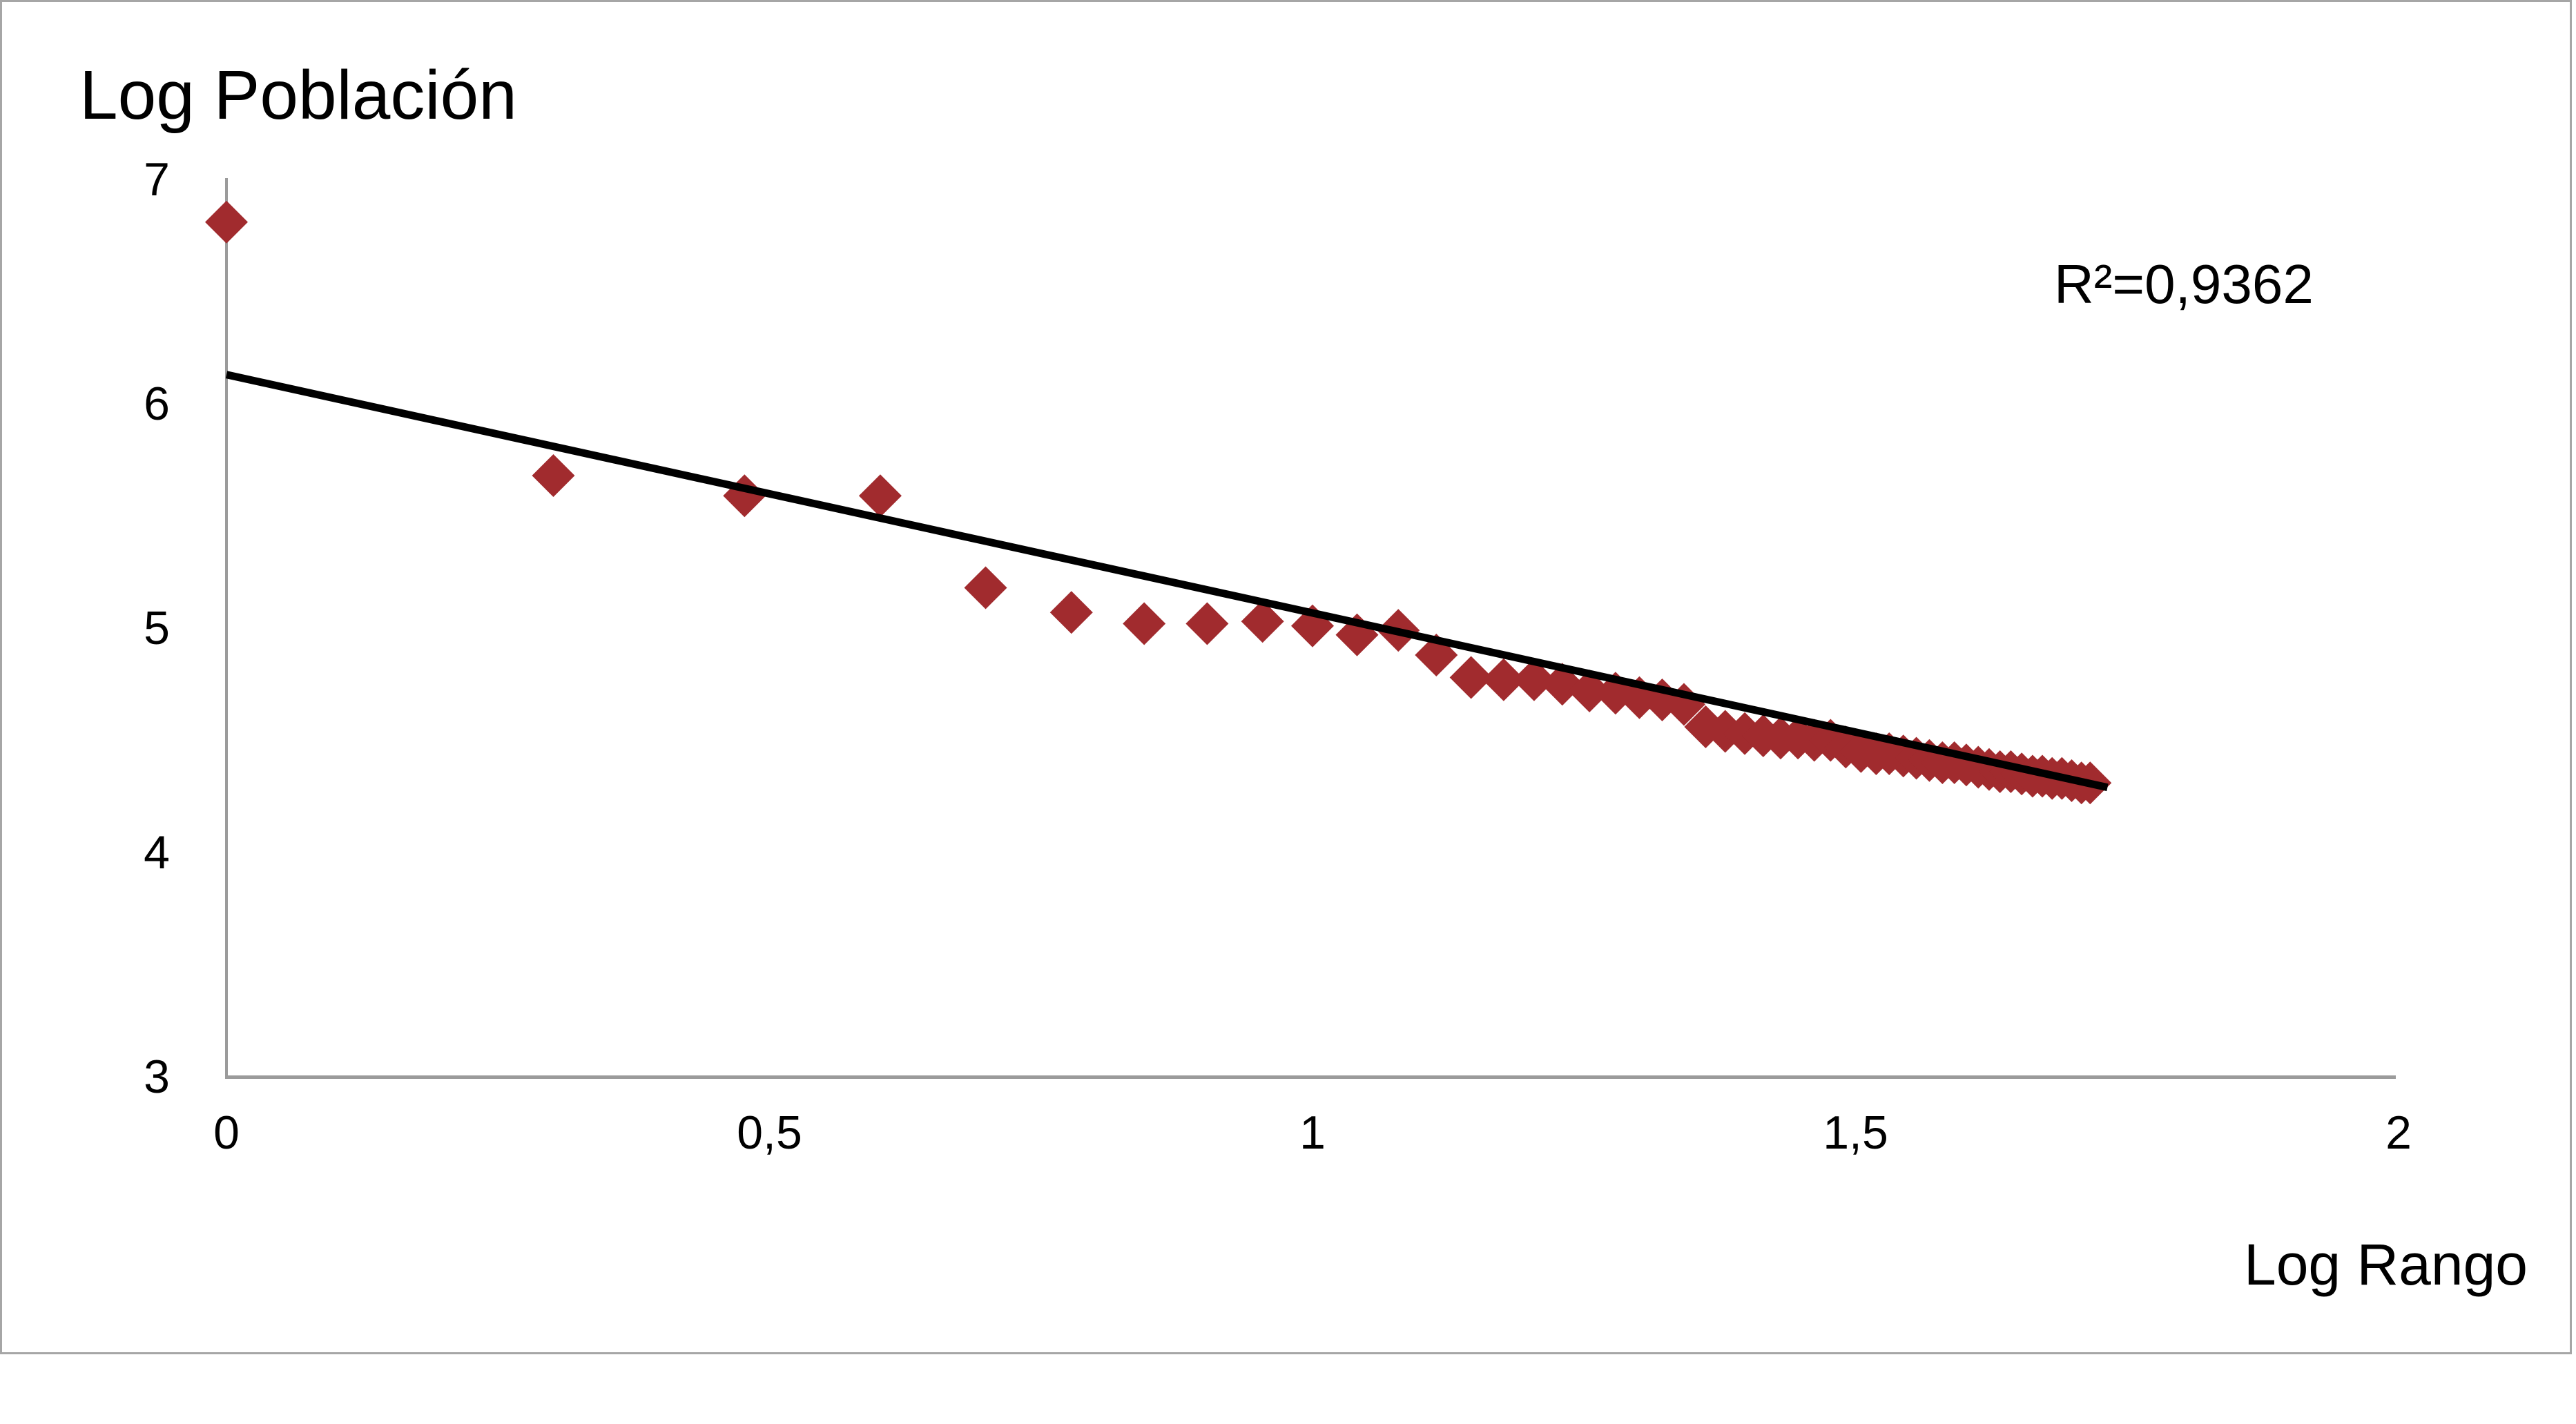  What do you see at coordinates (298, 95) in the screenshot?
I see `chart-title: Log Población` at bounding box center [298, 95].